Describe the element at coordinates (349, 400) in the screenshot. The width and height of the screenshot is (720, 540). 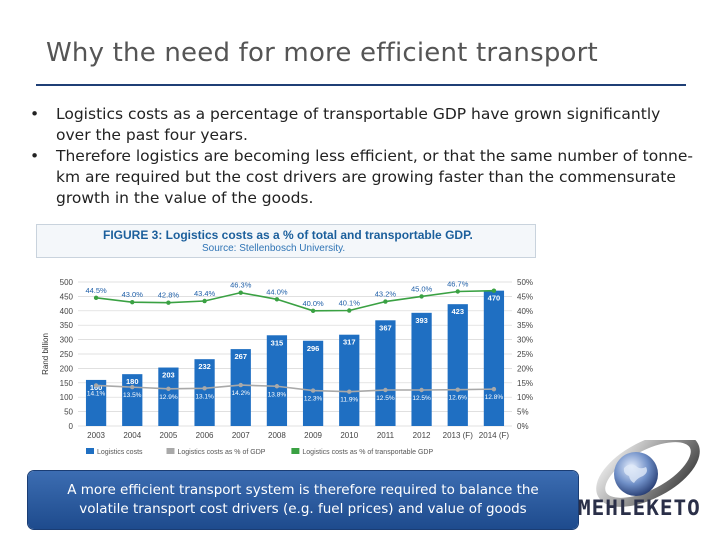
I see `gdp-share-label: 11.9%` at that location.